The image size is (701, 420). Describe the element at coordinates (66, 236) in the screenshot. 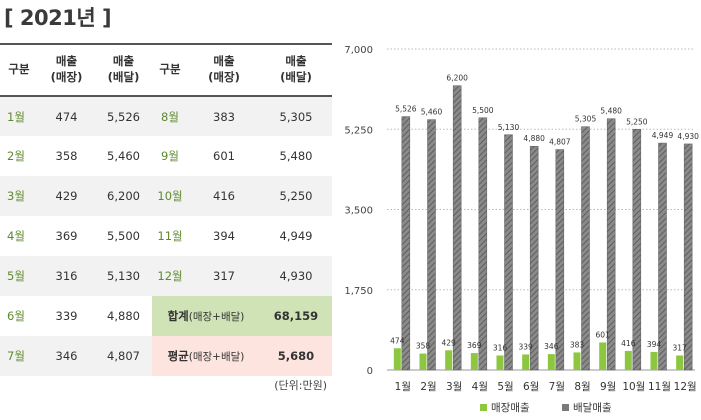

I see `store-sales-cell: 369` at that location.